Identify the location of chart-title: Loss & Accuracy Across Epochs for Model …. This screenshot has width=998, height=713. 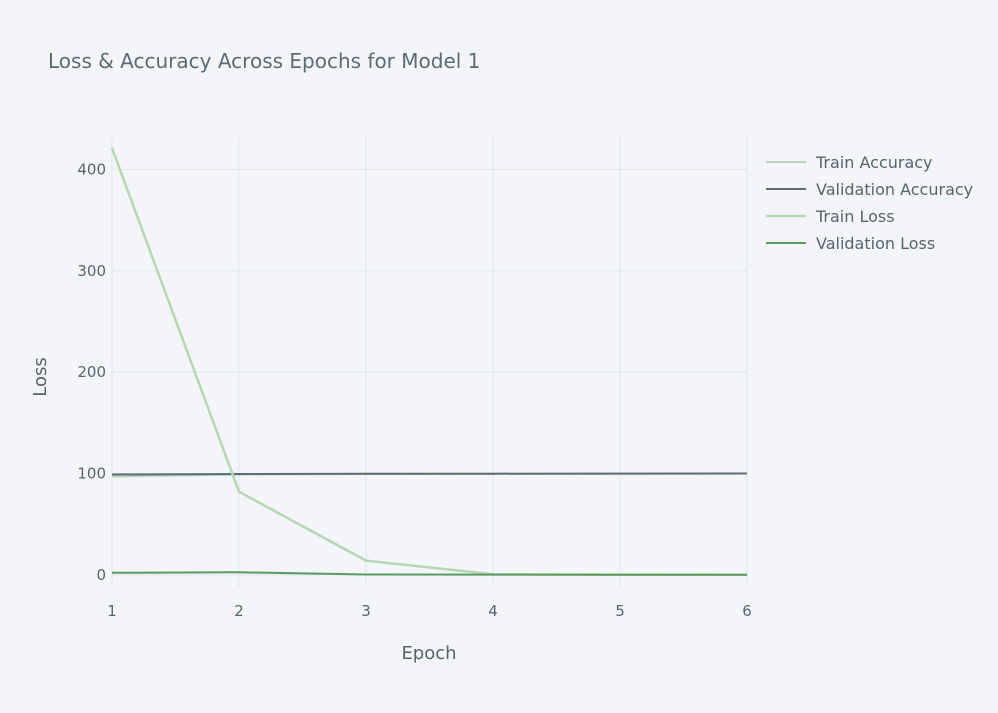
(264, 61).